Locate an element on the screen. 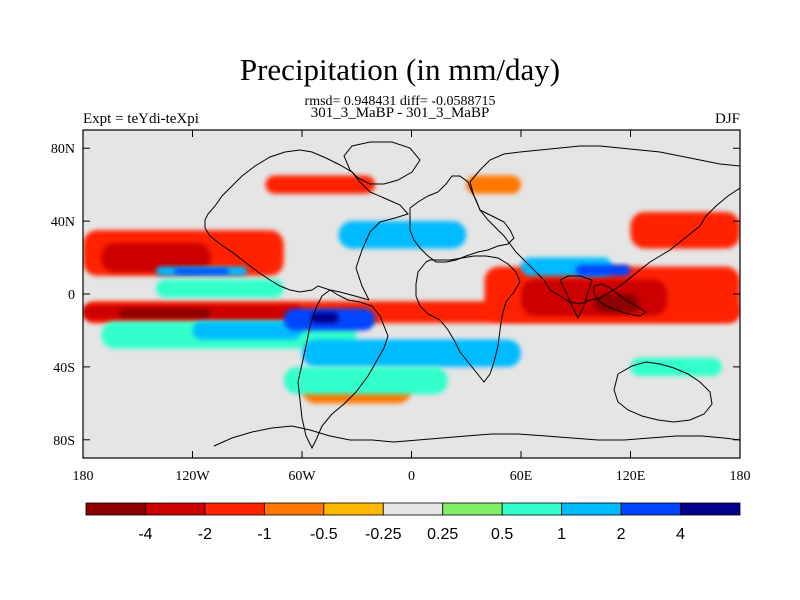 Image resolution: width=800 pixels, height=600 pixels. season-label: DJF is located at coordinates (727, 119).